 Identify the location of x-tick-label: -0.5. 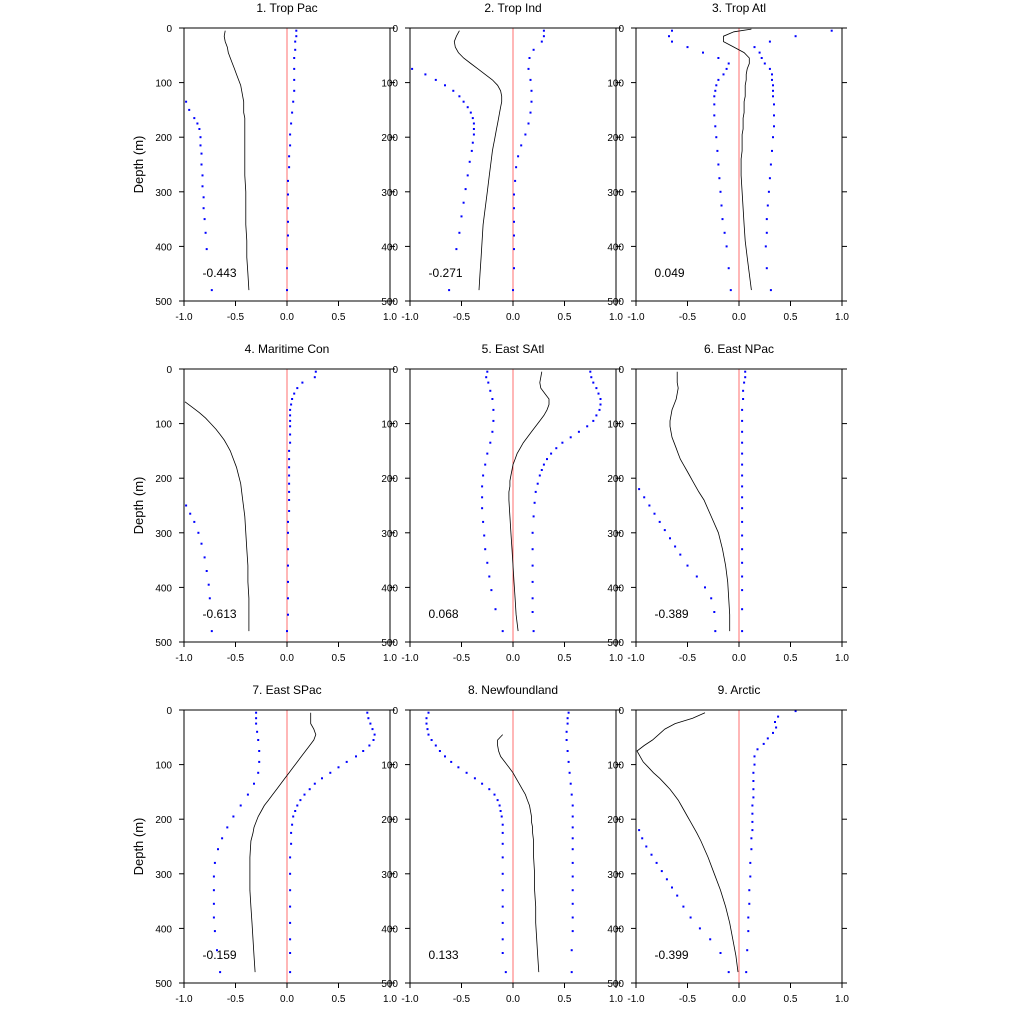
(688, 658).